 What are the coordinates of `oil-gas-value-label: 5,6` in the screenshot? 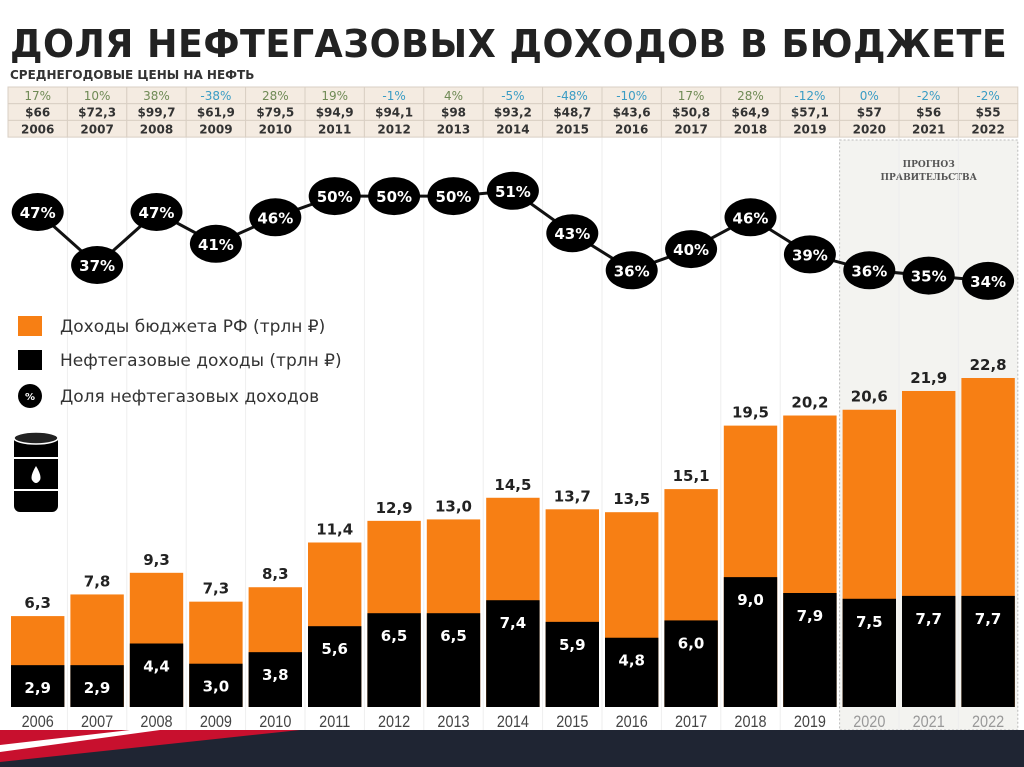 It's located at (334, 649).